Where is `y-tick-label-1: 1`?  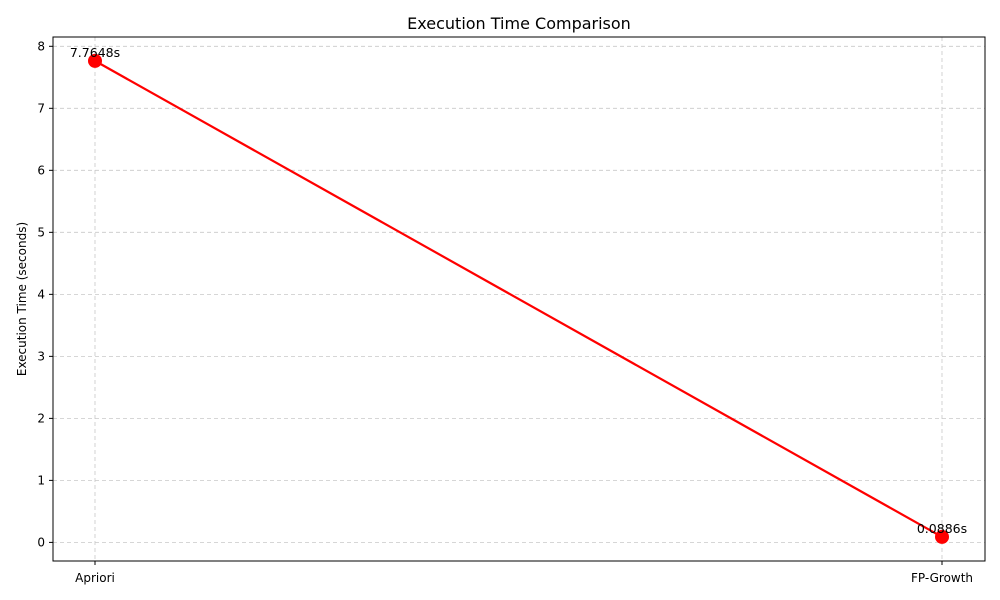 y-tick-label-1: 1 is located at coordinates (41, 480).